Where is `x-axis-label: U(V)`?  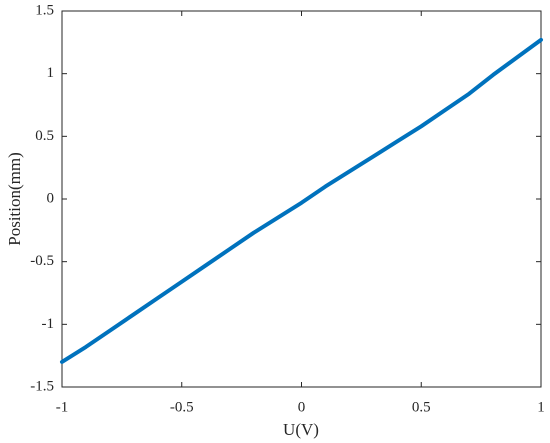
x-axis-label: U(V) is located at coordinates (301, 429).